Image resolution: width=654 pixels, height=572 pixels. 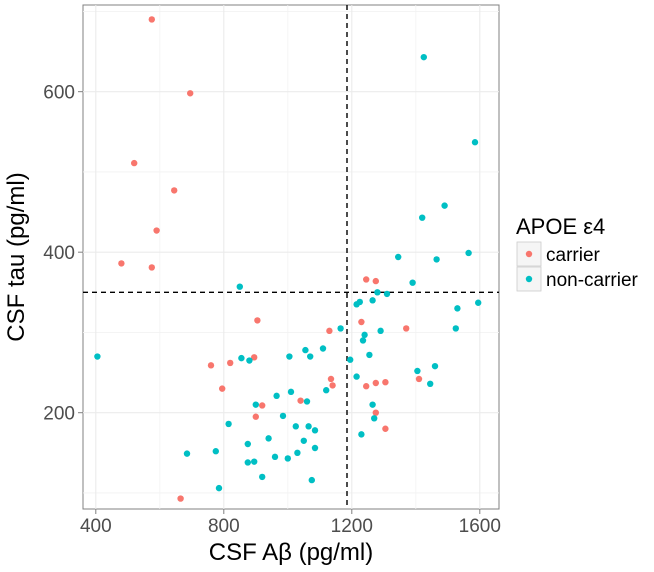 I want to click on y-axis-title: CSF tau (pg/ml), so click(x=16, y=256).